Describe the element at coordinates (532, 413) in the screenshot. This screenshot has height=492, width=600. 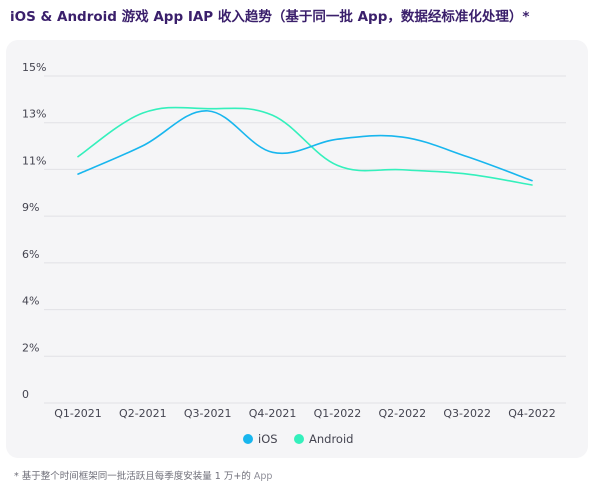
I see `x-tick-label: Q4-2022` at that location.